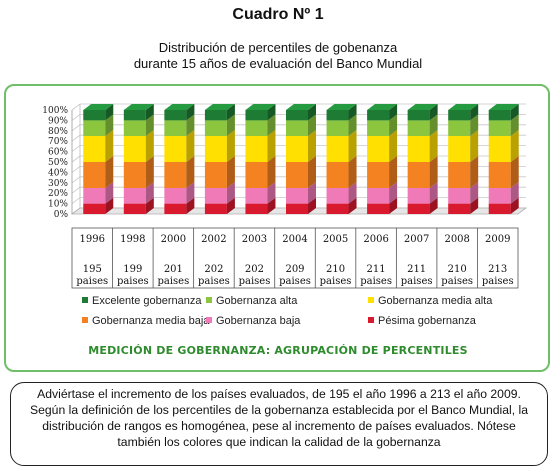  What do you see at coordinates (58, 184) in the screenshot?
I see `y-tick-label: 30%` at bounding box center [58, 184].